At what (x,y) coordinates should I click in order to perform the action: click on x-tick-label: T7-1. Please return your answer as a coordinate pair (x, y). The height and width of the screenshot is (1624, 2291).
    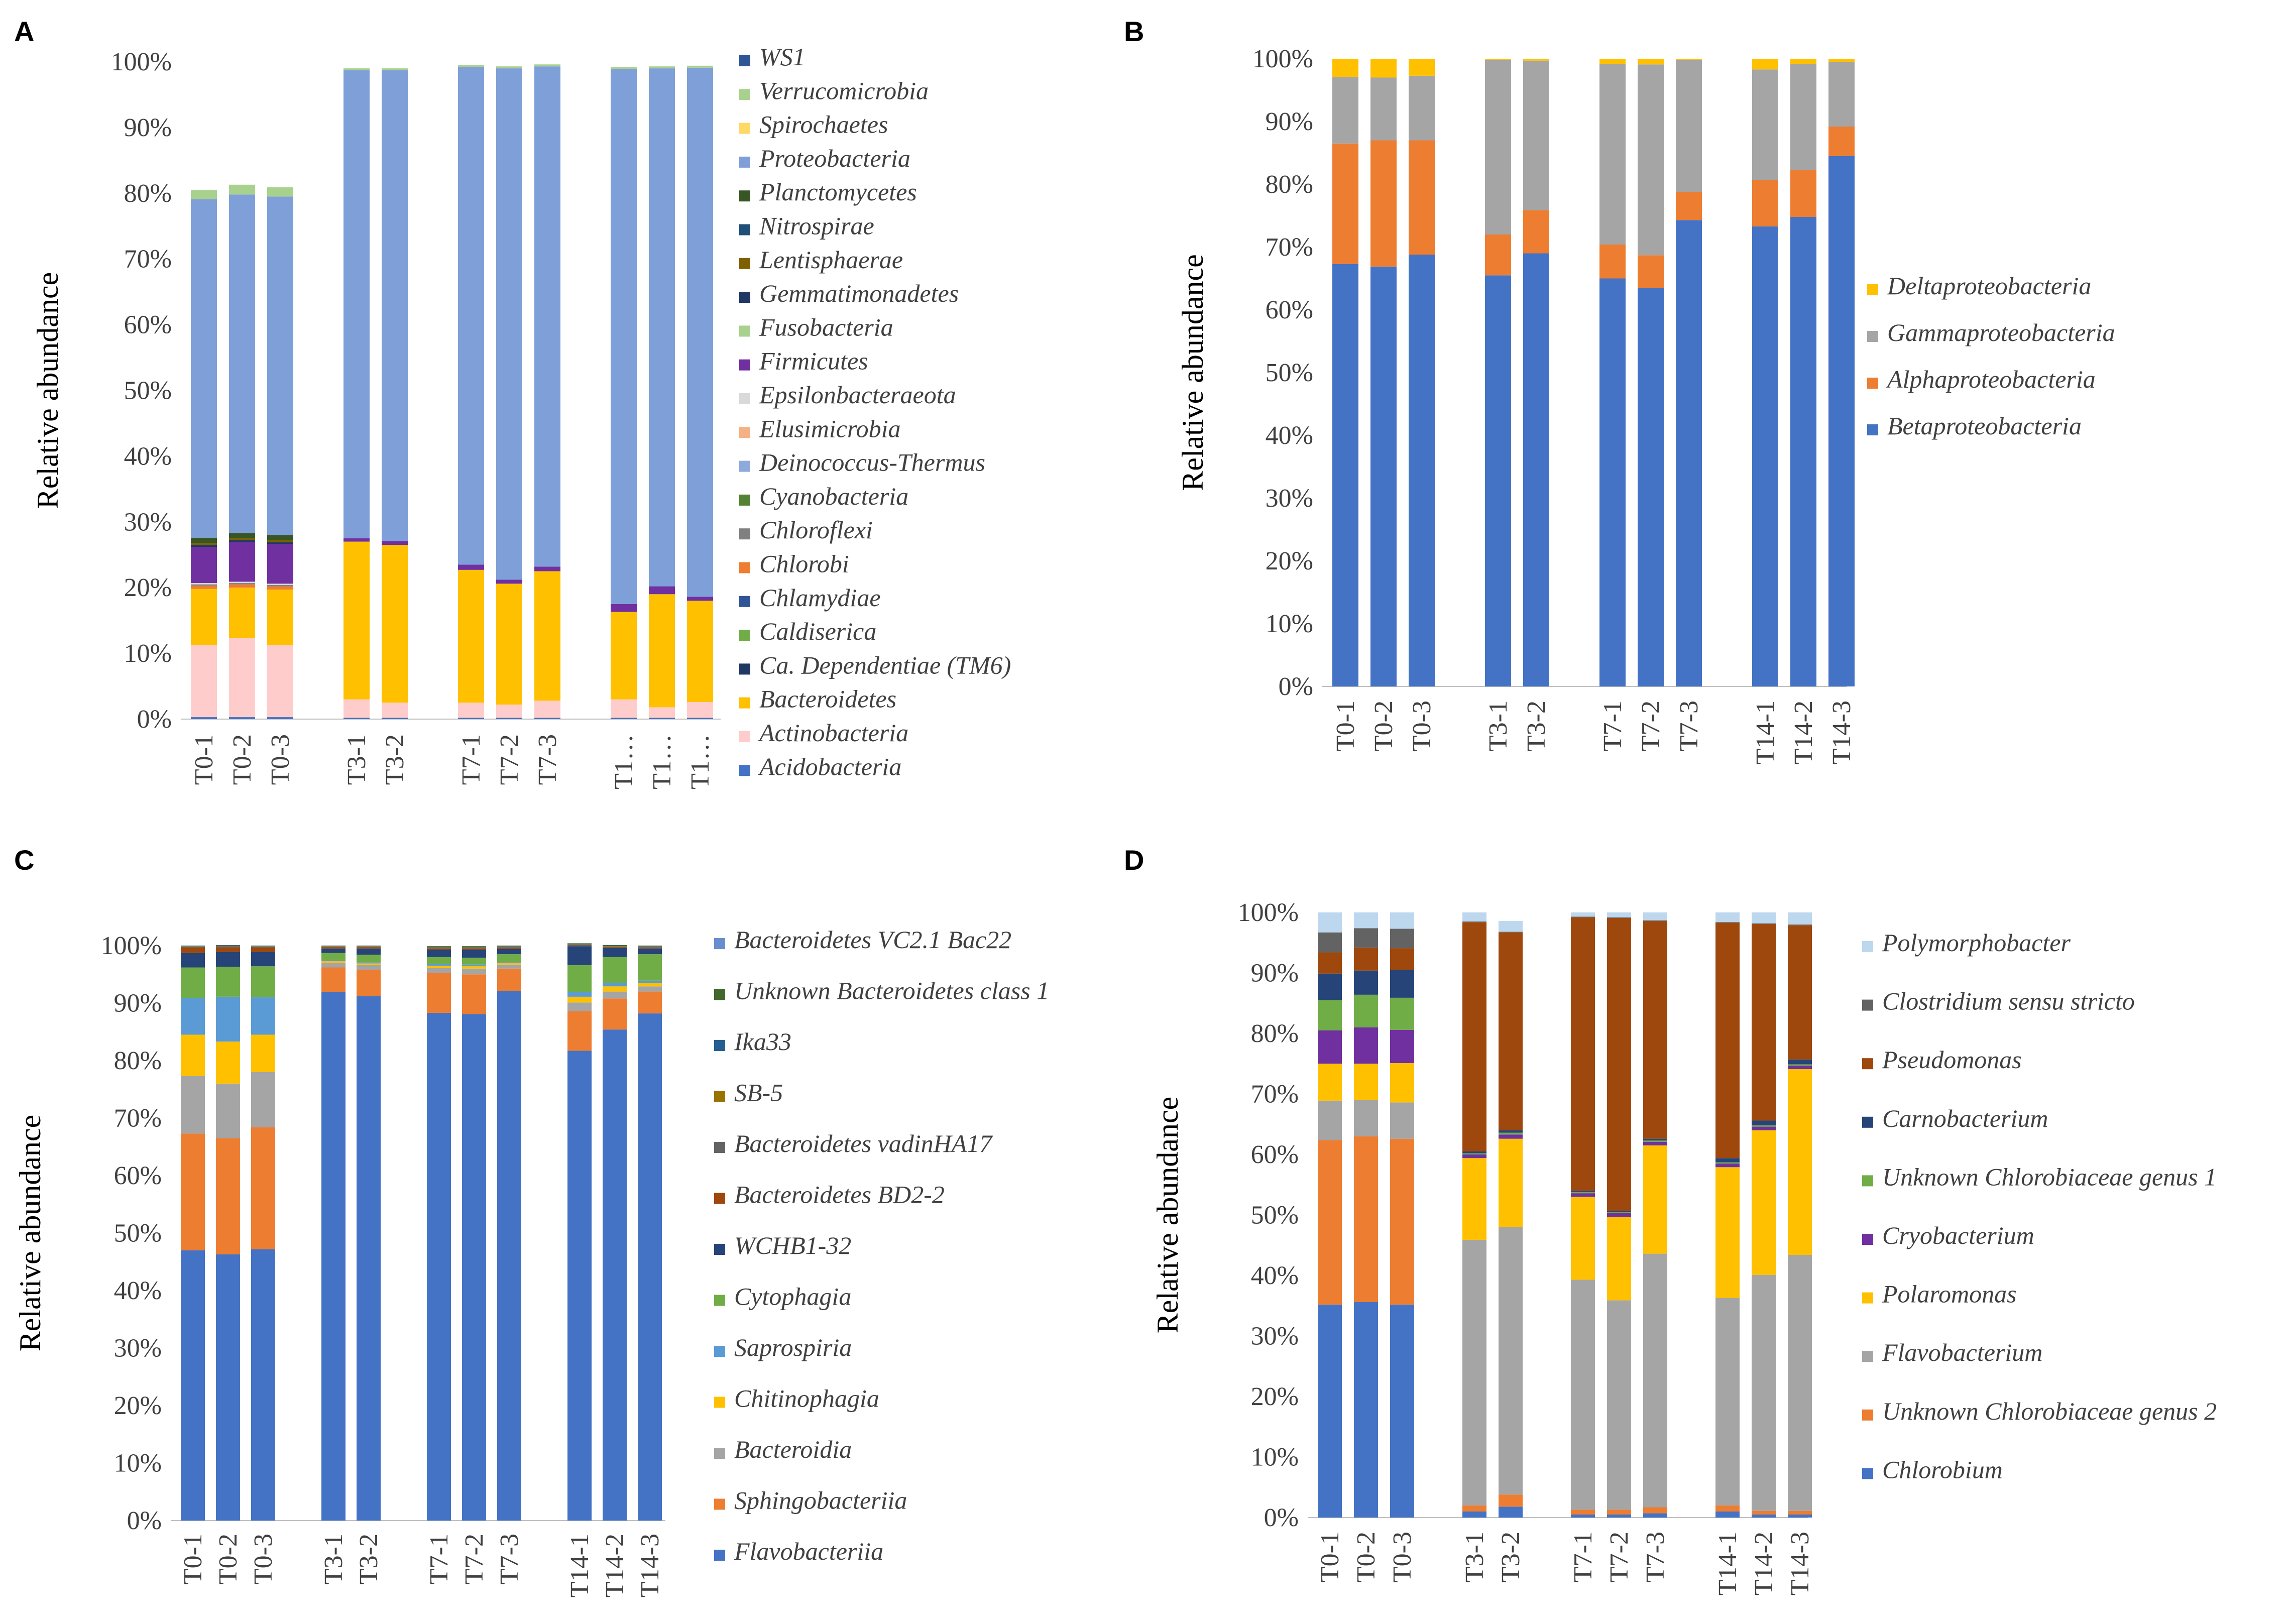
    Looking at the image, I should click on (471, 759).